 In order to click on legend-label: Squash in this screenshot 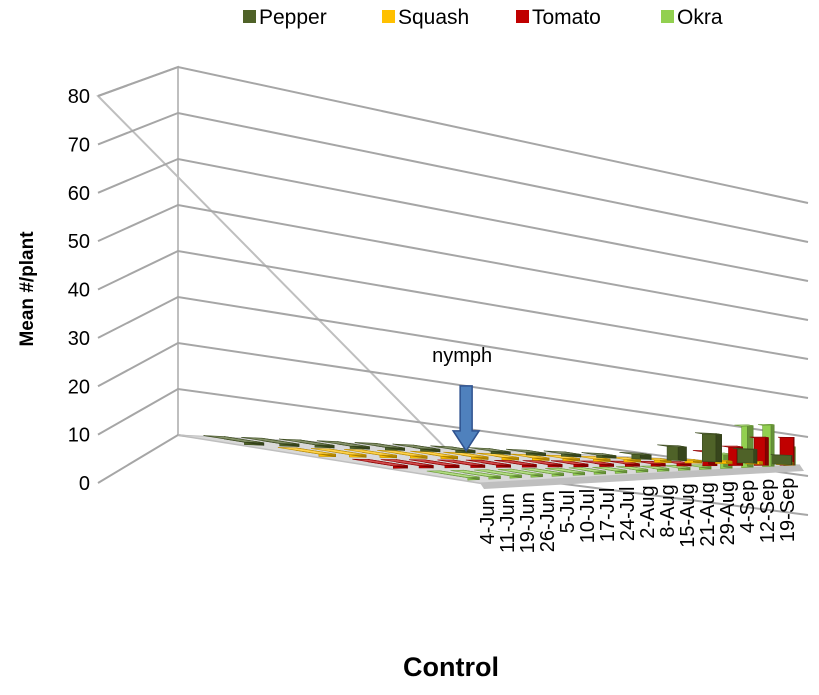, I will do `click(433, 17)`.